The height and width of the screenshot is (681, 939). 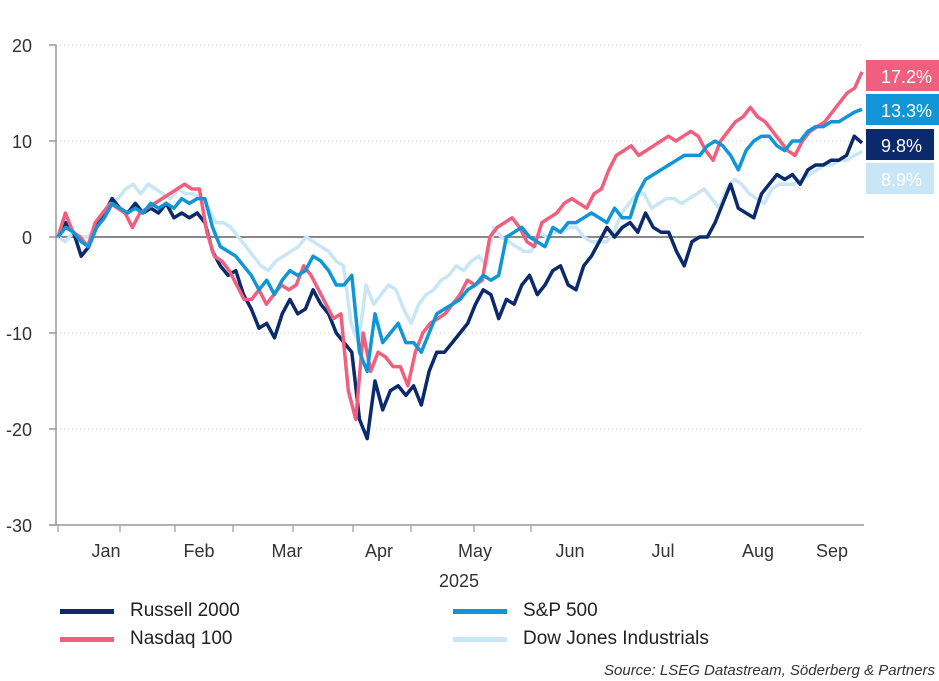 What do you see at coordinates (181, 638) in the screenshot?
I see `legend-label: Nasdaq 100` at bounding box center [181, 638].